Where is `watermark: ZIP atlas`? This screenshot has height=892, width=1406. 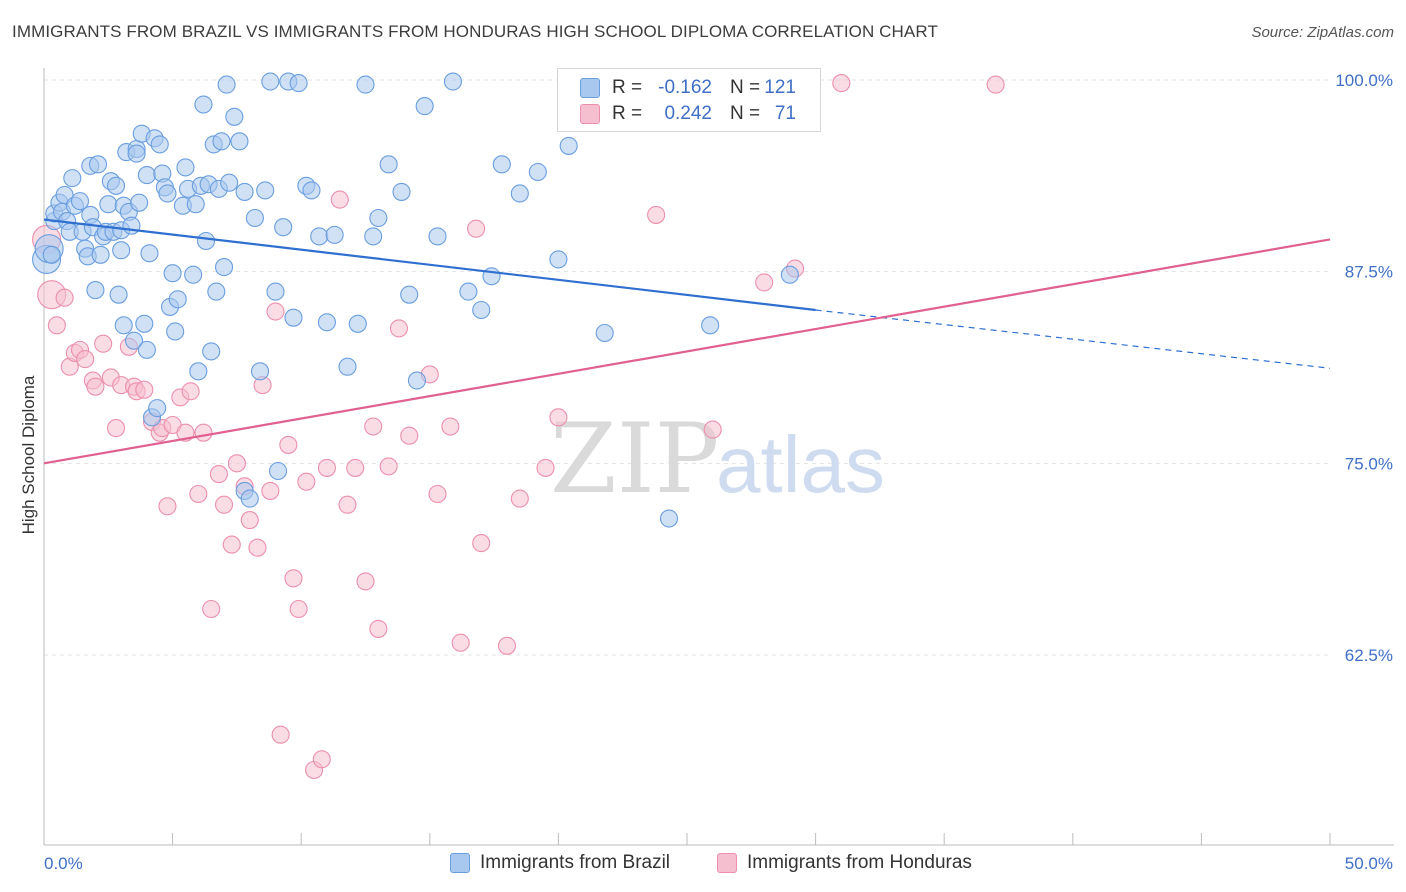
watermark: ZIP atlas is located at coordinates (717, 459).